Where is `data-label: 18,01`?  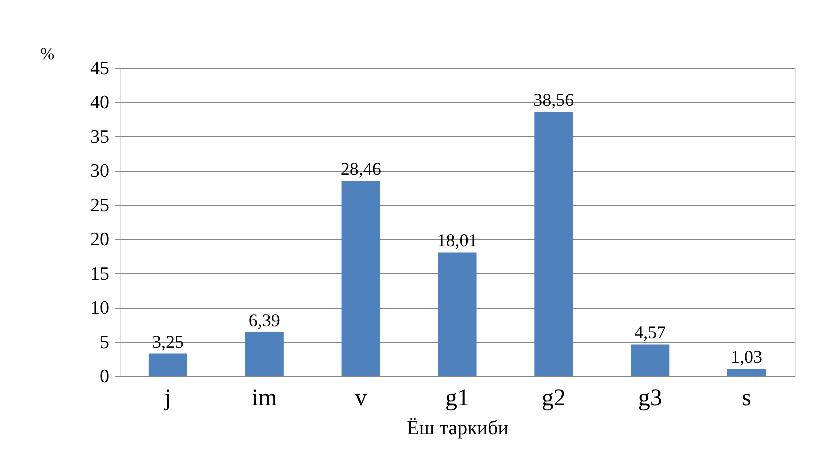 data-label: 18,01 is located at coordinates (457, 240).